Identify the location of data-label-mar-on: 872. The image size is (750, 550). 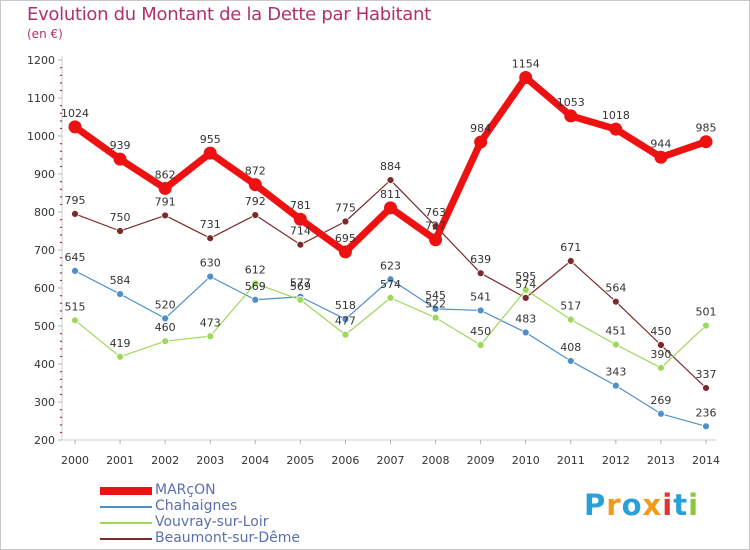
(255, 171).